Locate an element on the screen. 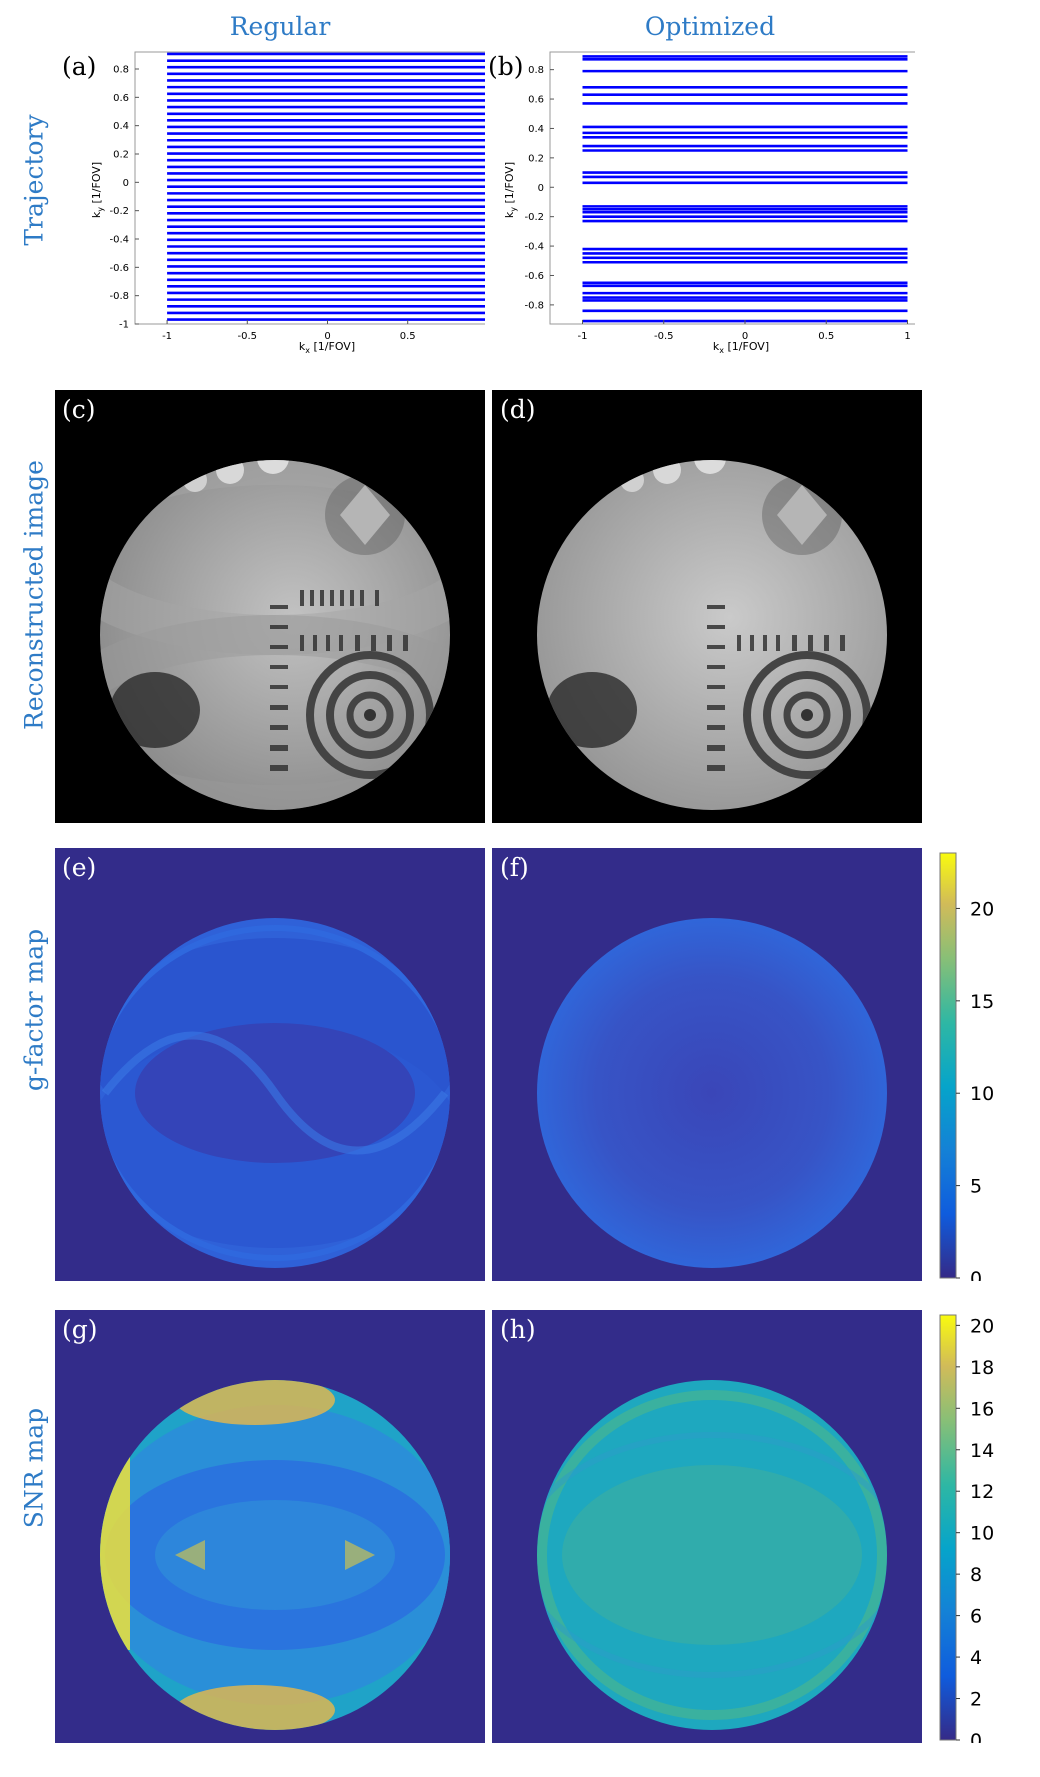  reconstructed-image-optimized is located at coordinates (707, 606).